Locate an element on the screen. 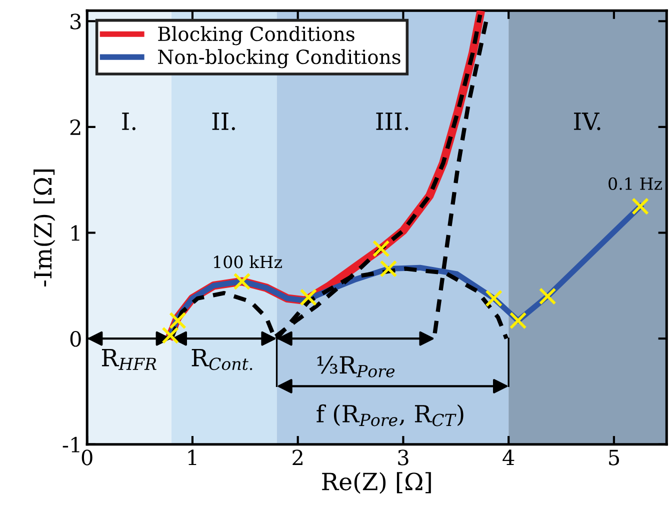 The height and width of the screenshot is (529, 670). y-tick-label: 1 is located at coordinates (76, 233).